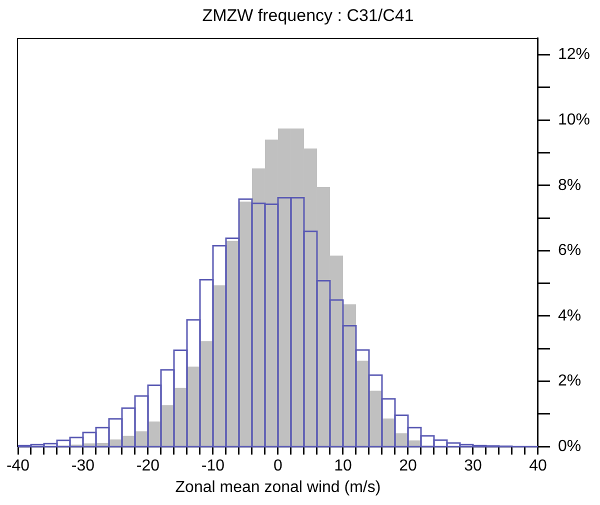 This screenshot has height=505, width=600. Describe the element at coordinates (343, 466) in the screenshot. I see `x-tick-label: 10` at that location.